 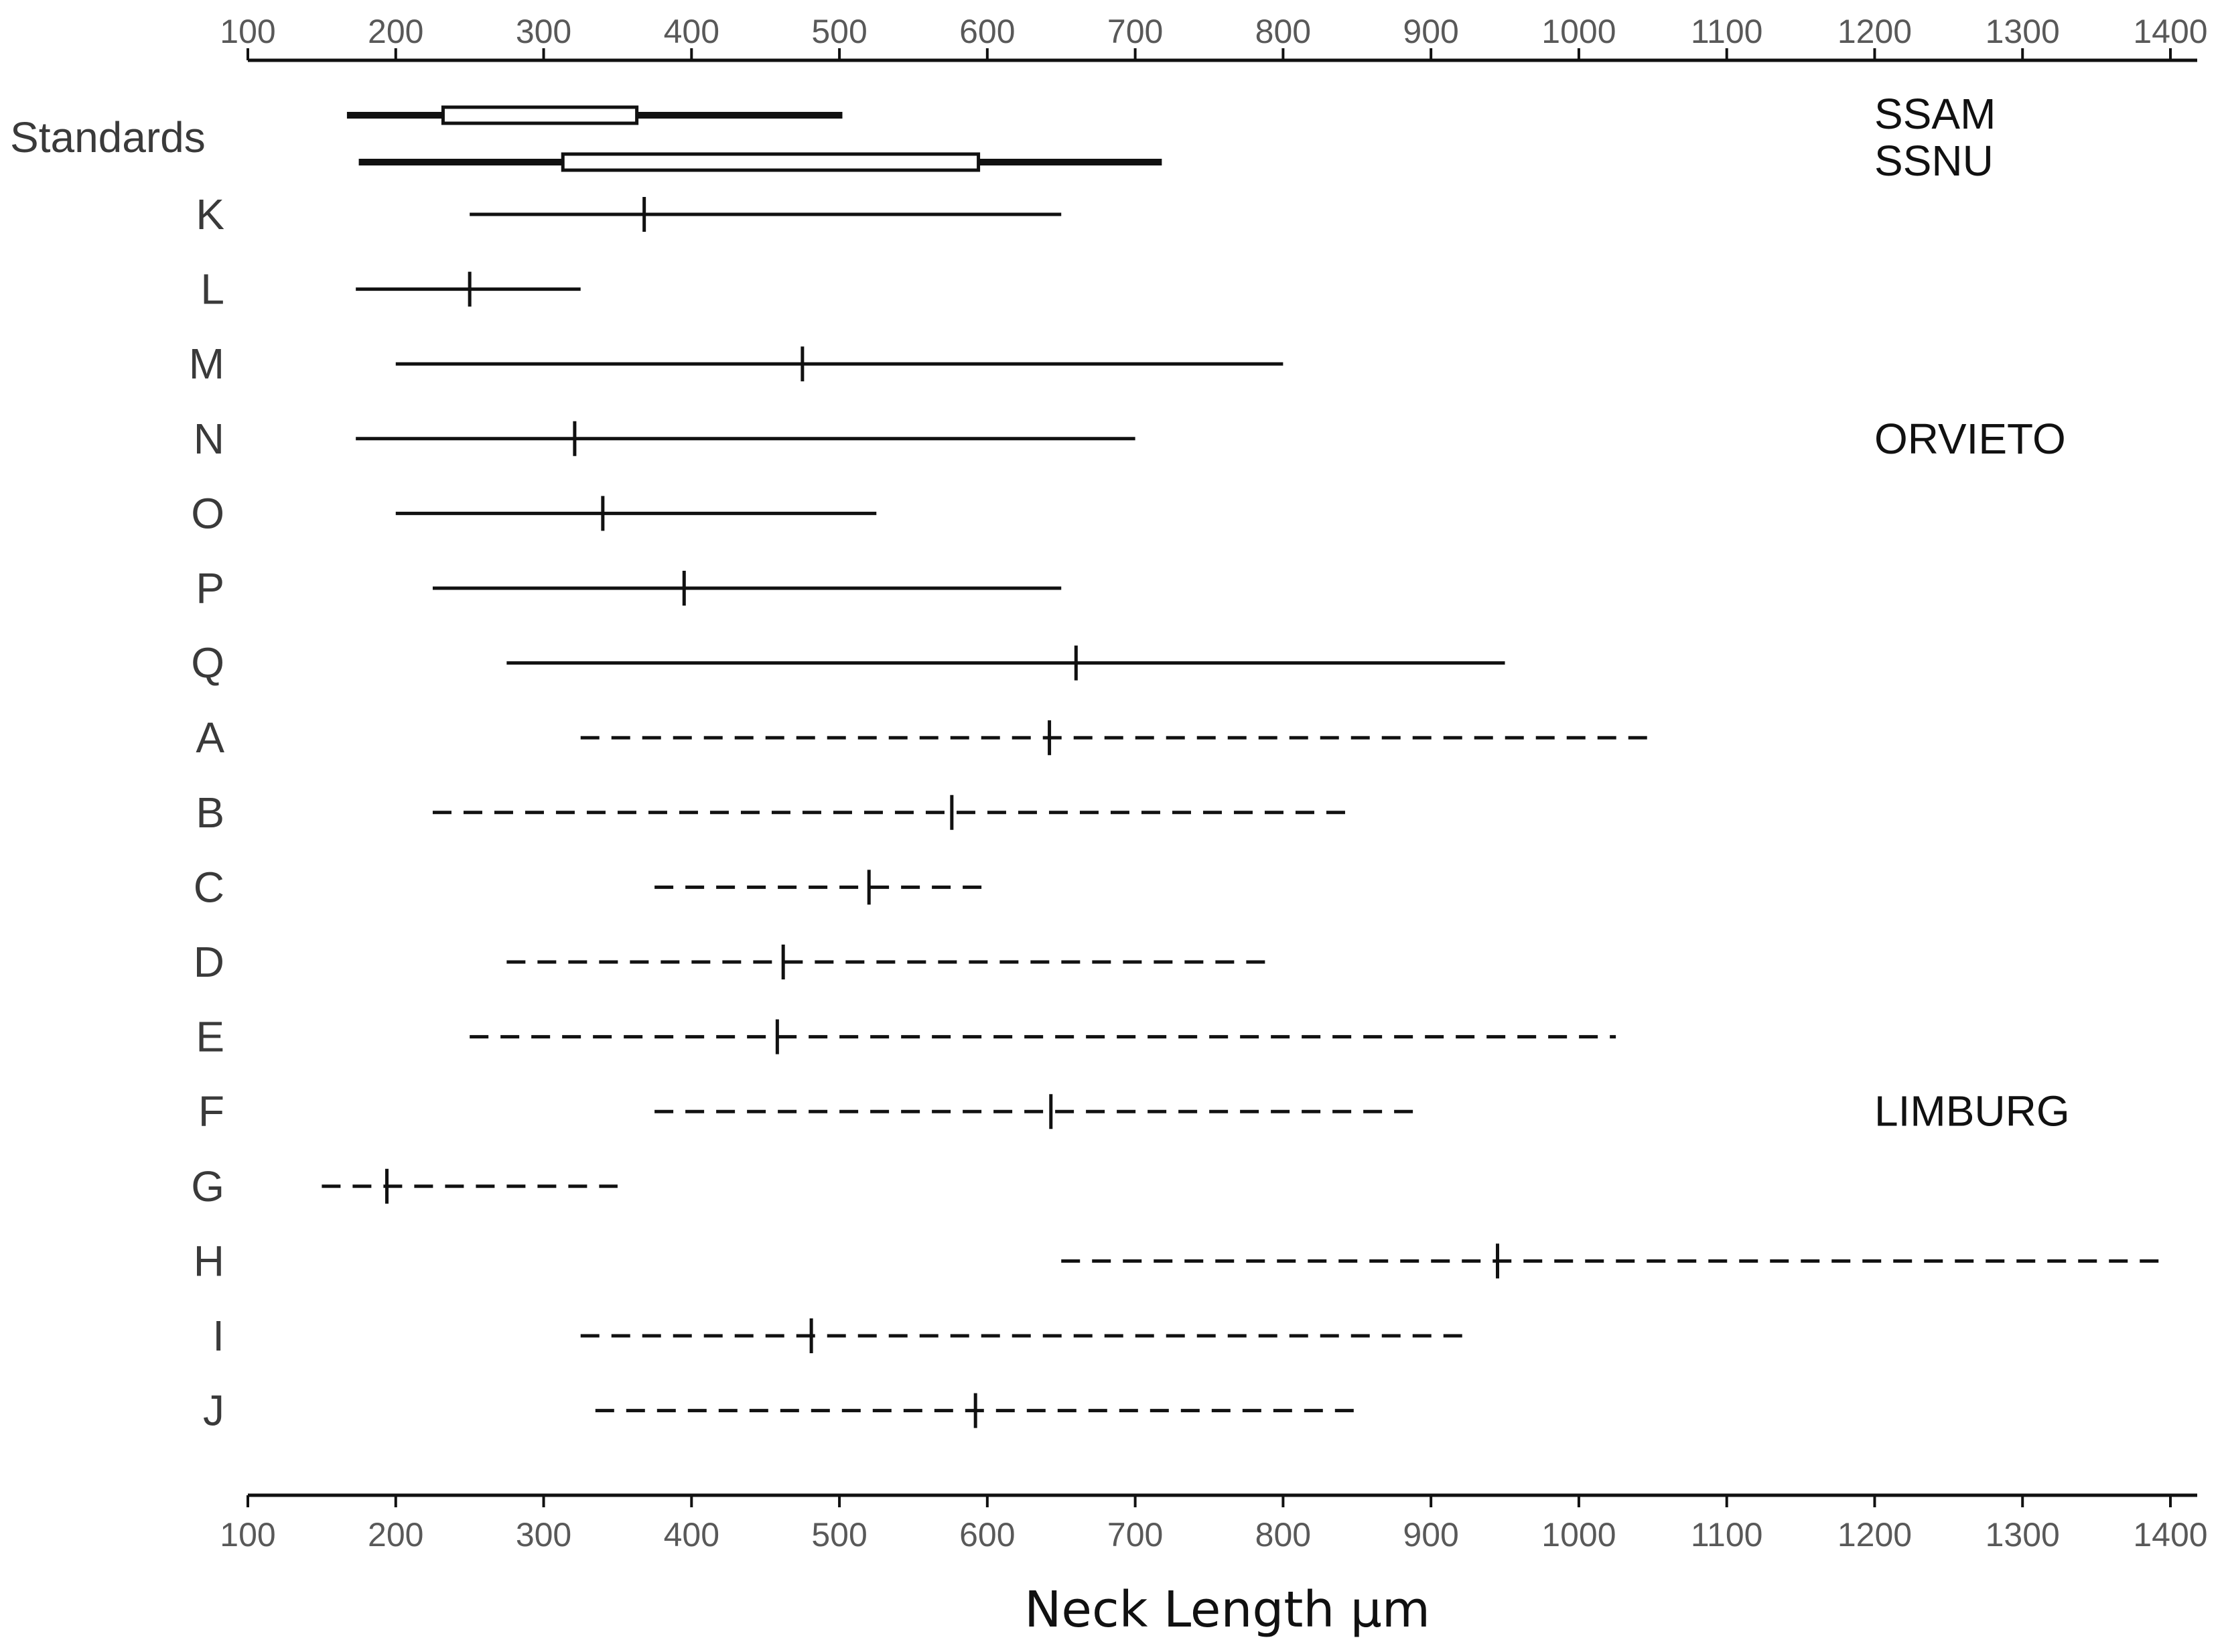 What do you see at coordinates (1430, 31) in the screenshot?
I see `top-tick-label: 900` at bounding box center [1430, 31].